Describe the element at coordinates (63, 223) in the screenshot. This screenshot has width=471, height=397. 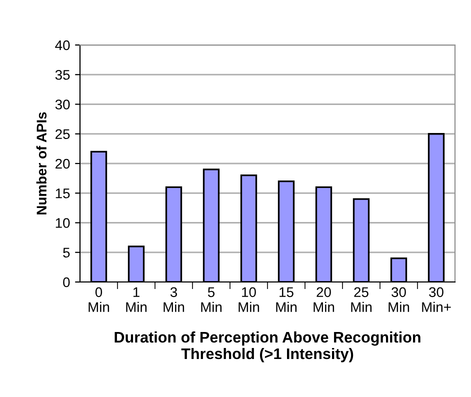
I see `y-tick-label: 10` at that location.